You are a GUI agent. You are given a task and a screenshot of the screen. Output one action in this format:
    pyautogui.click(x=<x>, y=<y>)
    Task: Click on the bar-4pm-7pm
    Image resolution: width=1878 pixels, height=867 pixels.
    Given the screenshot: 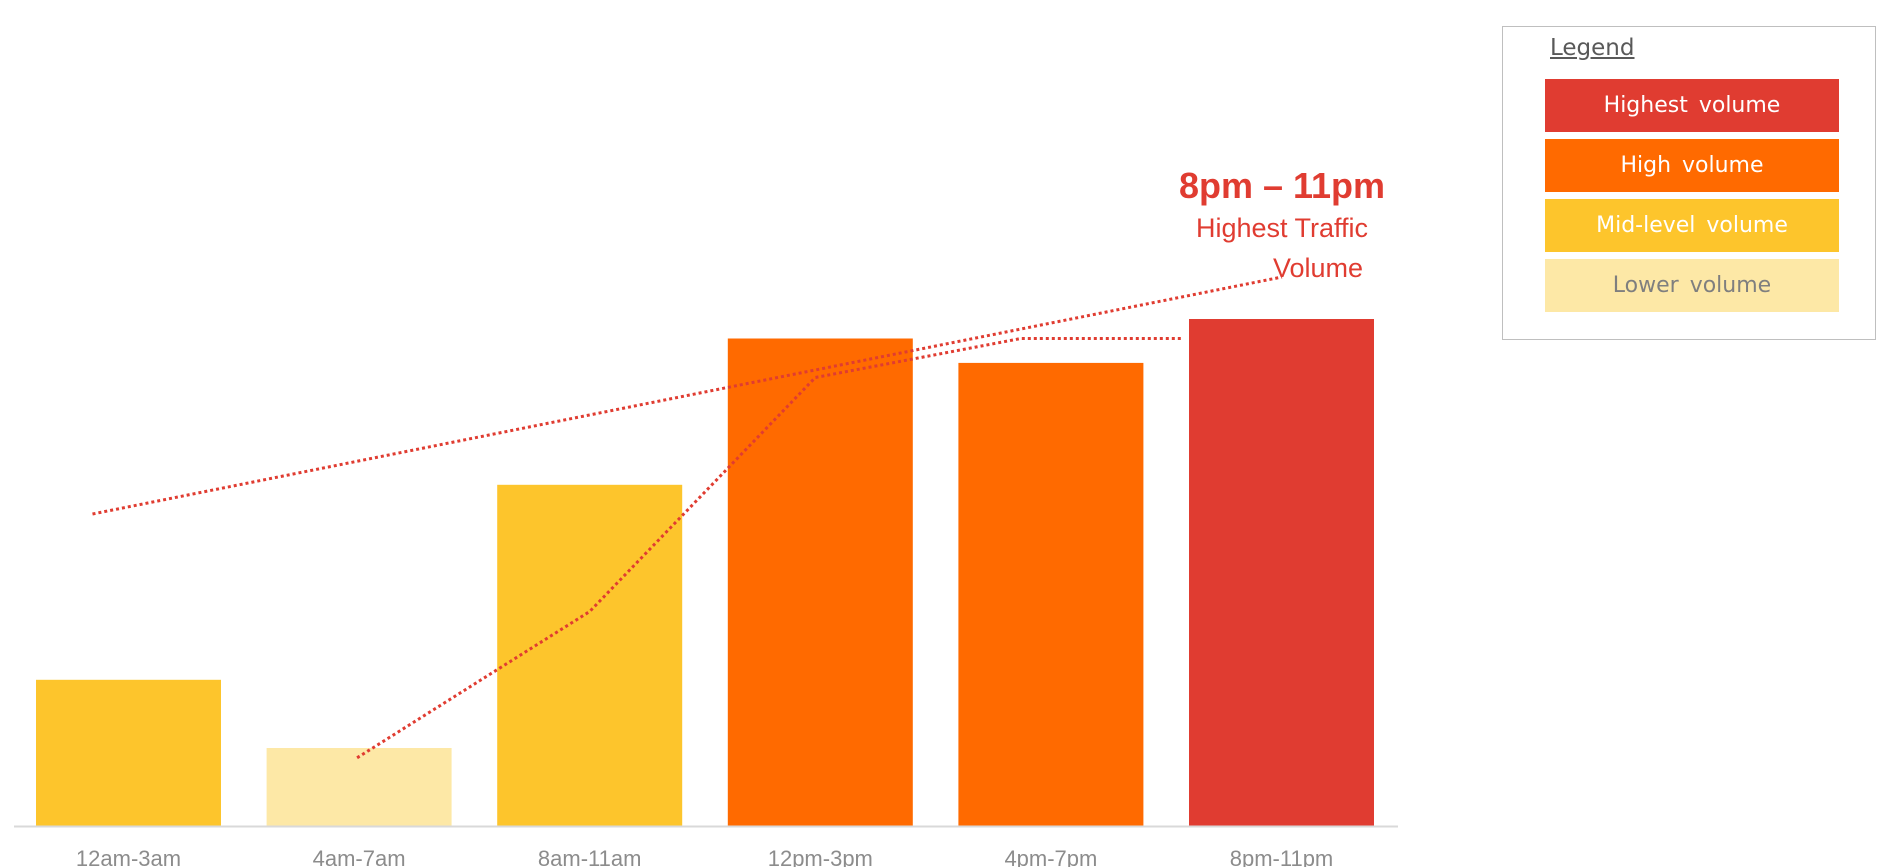 What is the action you would take?
    pyautogui.click(x=1051, y=594)
    